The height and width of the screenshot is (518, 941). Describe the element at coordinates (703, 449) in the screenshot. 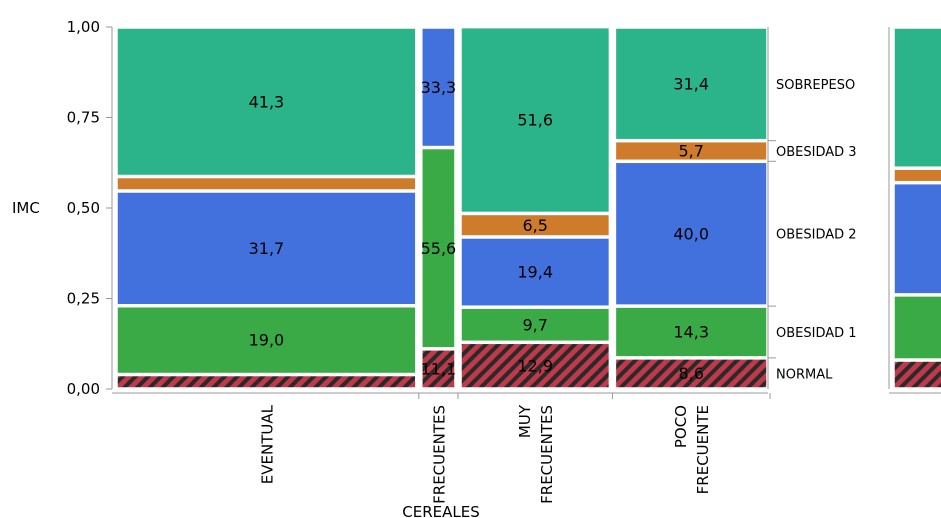

I see `category-label: FRECUENTE` at that location.